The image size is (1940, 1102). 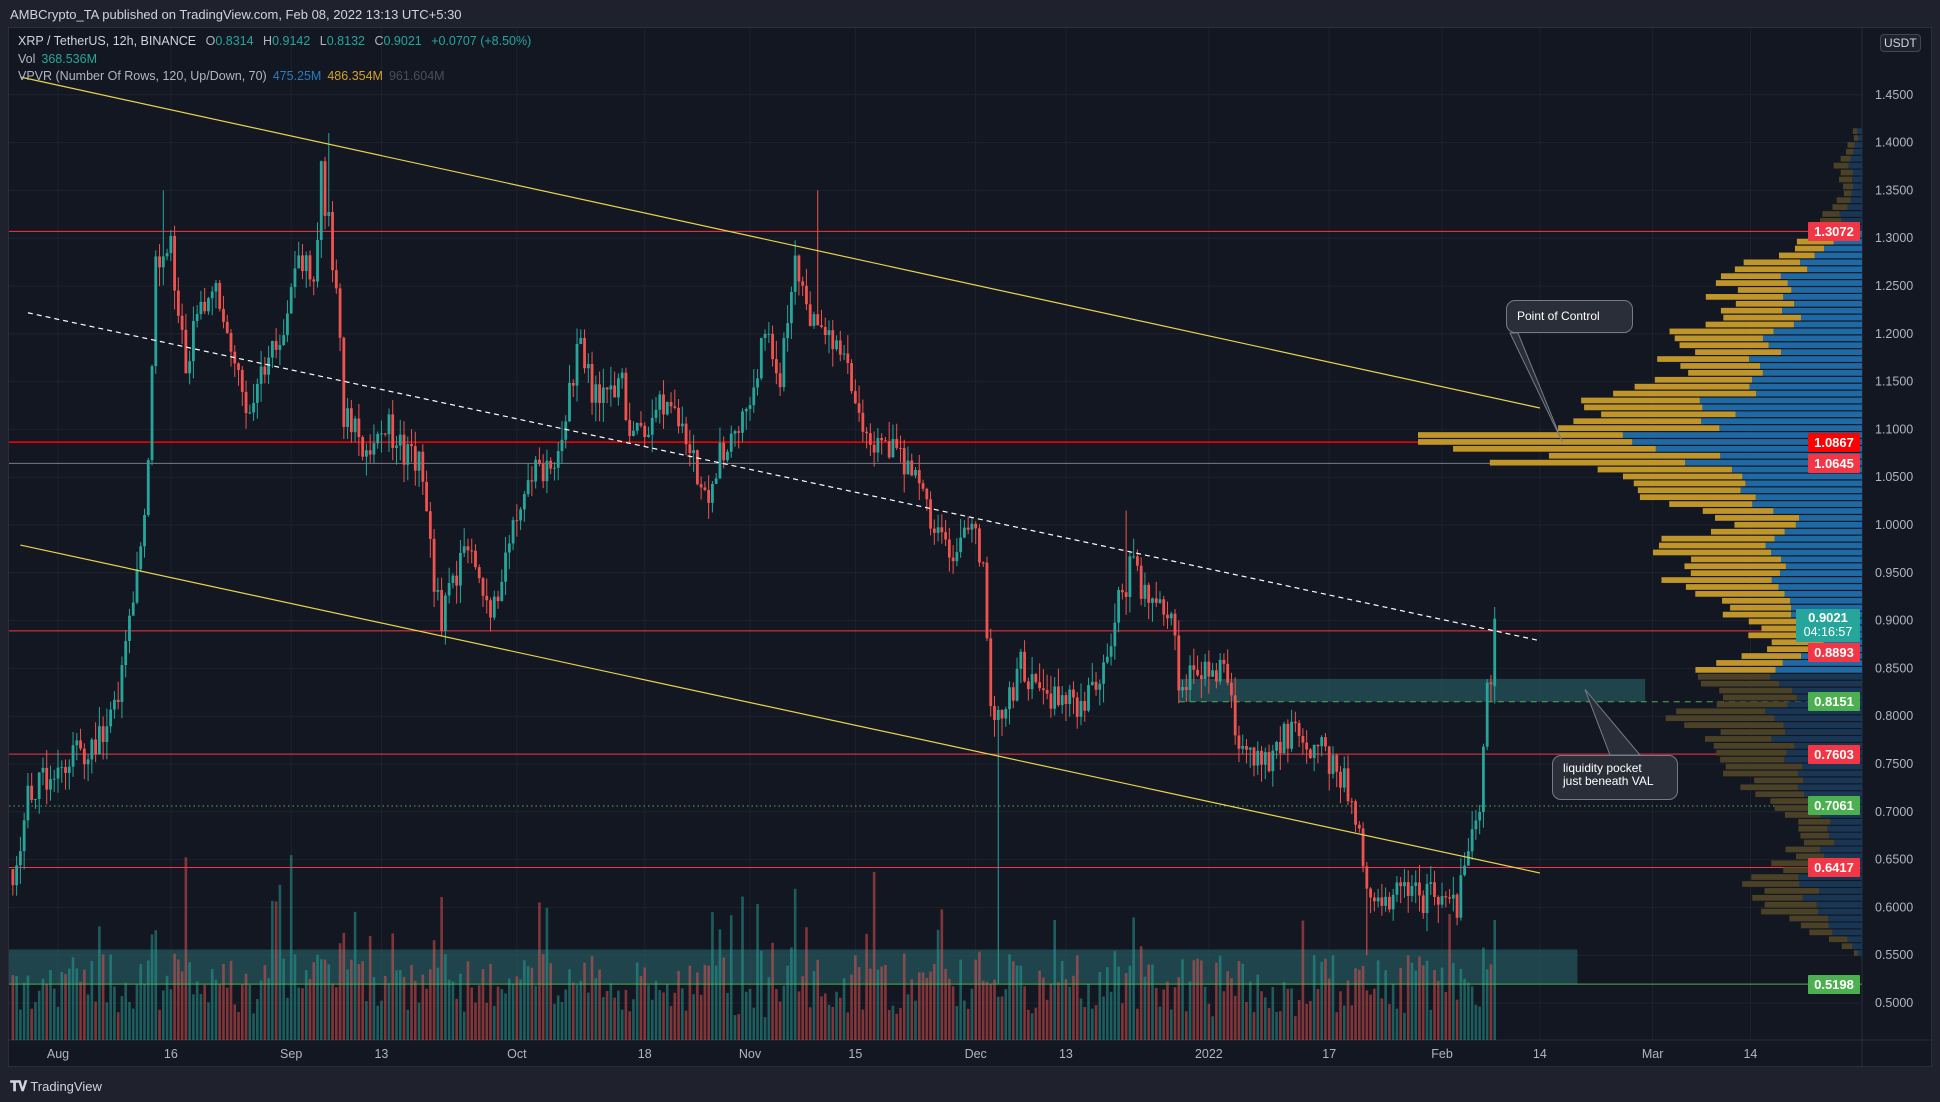 I want to click on price-tick-label: 1.2000, so click(x=1894, y=334).